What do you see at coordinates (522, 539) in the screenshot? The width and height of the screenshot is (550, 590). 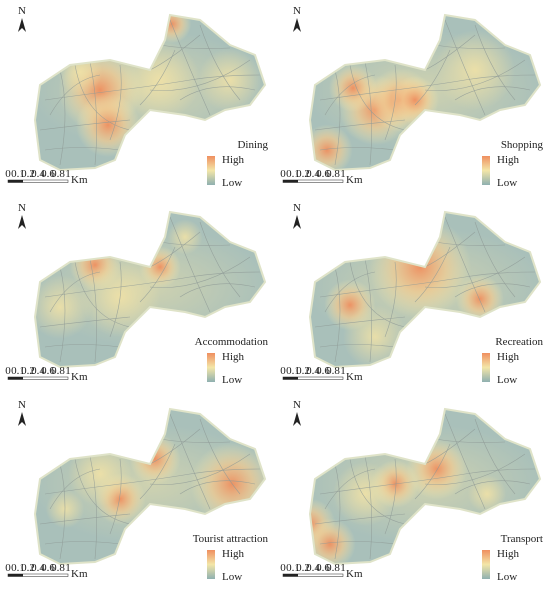 I see `panel-title: Transport` at bounding box center [522, 539].